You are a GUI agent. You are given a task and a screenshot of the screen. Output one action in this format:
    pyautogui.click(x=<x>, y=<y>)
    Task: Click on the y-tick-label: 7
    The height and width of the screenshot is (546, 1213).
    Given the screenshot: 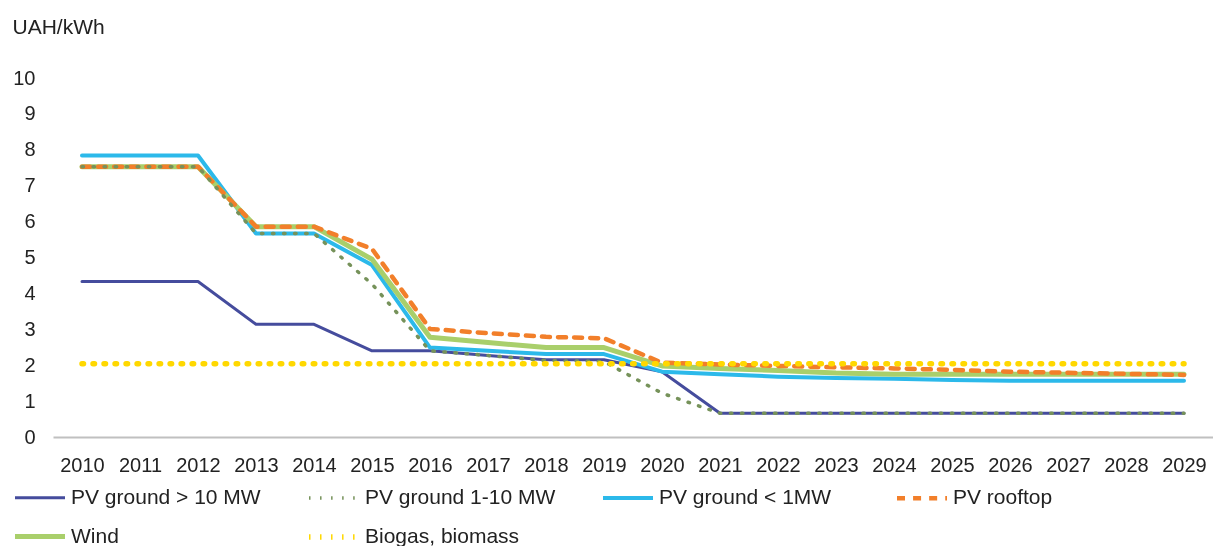 What is the action you would take?
    pyautogui.click(x=30, y=185)
    